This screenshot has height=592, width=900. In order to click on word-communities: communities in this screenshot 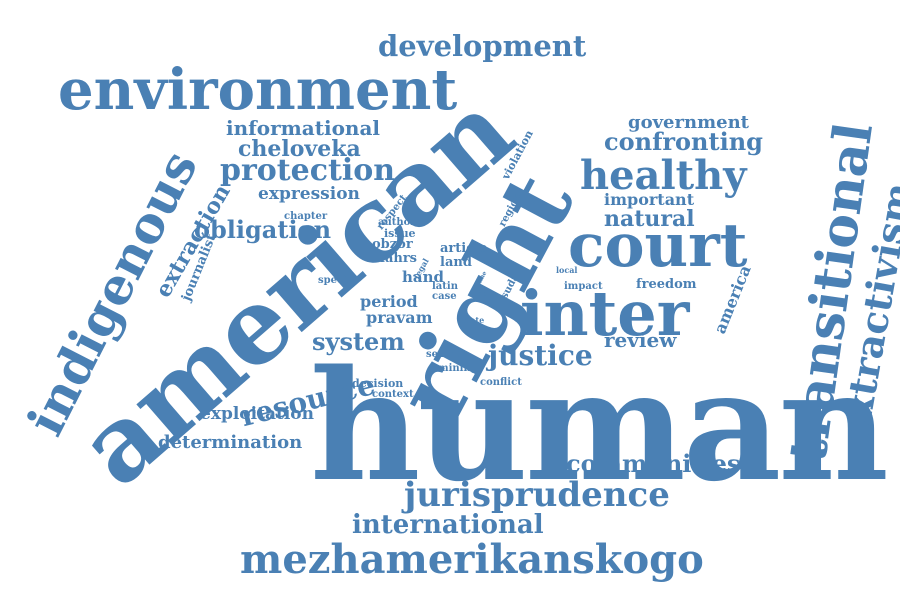, I will do `click(653, 463)`.